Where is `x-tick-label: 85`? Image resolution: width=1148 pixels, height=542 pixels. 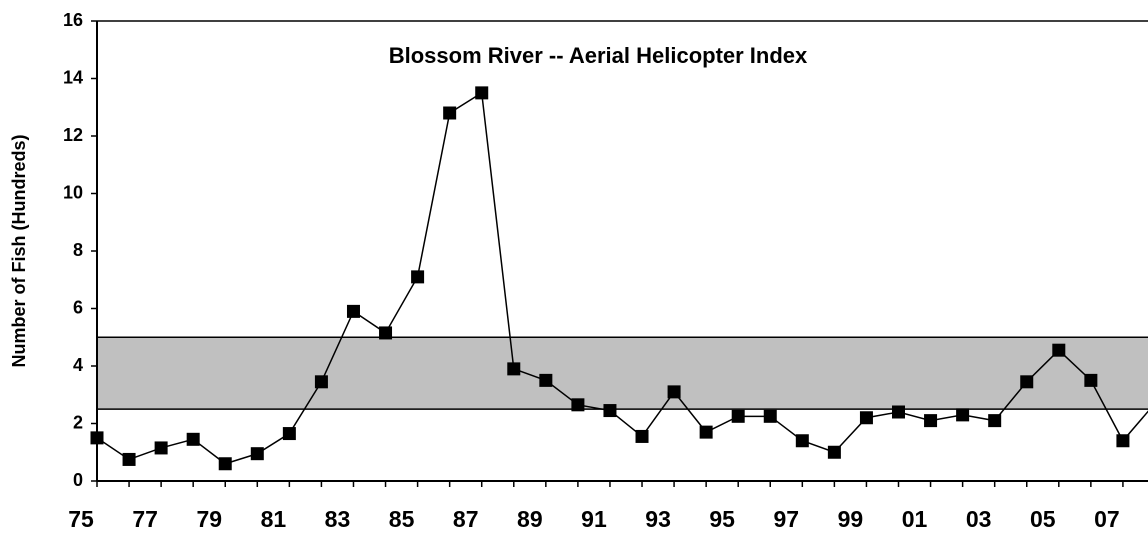
x-tick-label: 85 is located at coordinates (402, 519).